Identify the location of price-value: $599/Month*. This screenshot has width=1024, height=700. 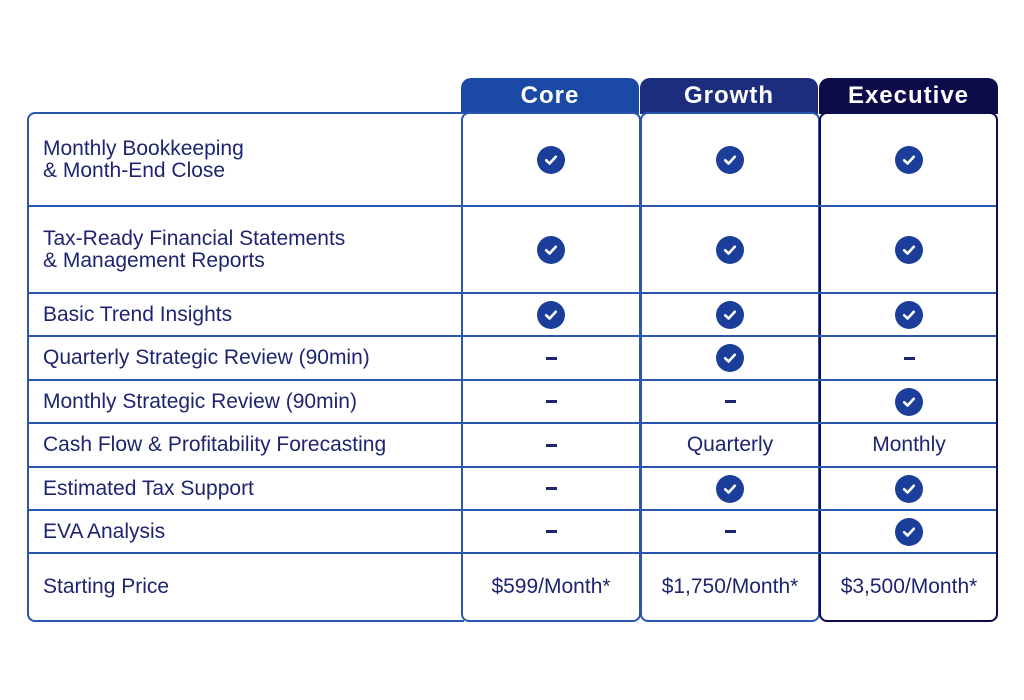
(551, 586).